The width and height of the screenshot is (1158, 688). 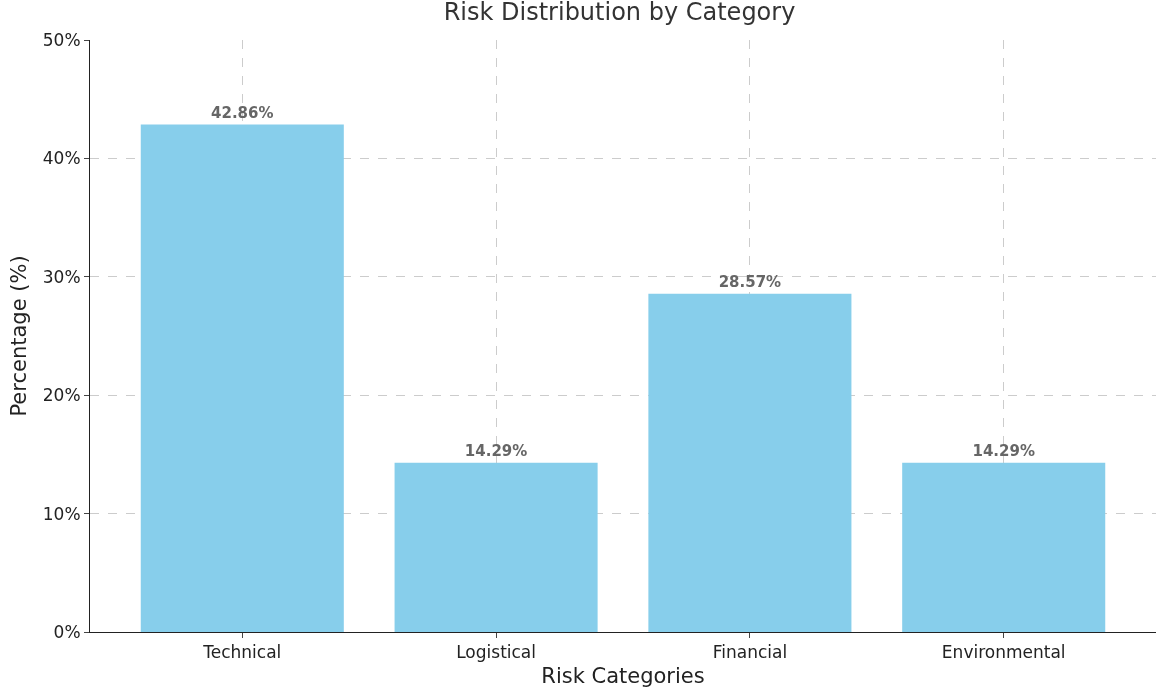 What do you see at coordinates (61, 158) in the screenshot?
I see `y-tick-label: 40%` at bounding box center [61, 158].